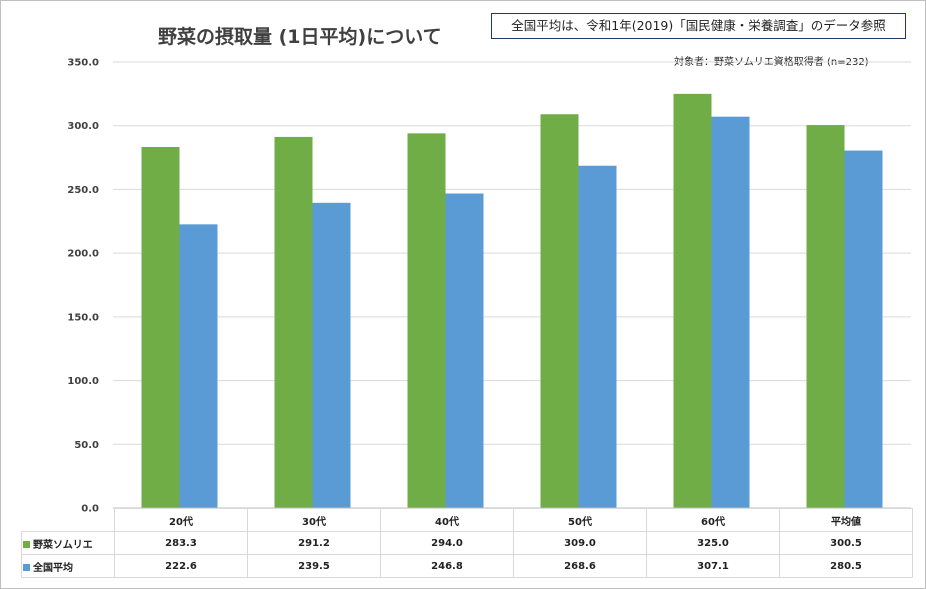  Describe the element at coordinates (447, 566) in the screenshot. I see `table-cell: 246.8` at that location.